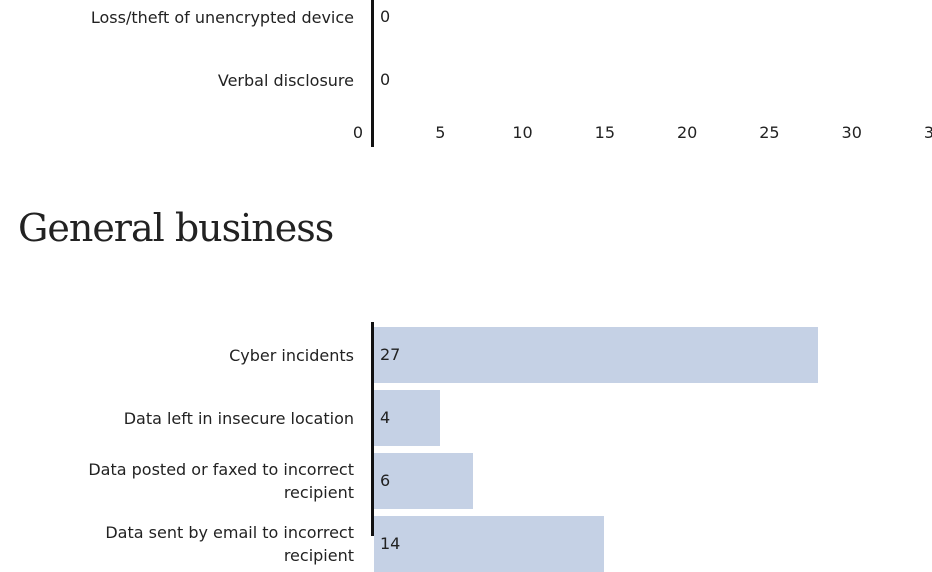 The image size is (932, 572). I want to click on x-tick-label: 10, so click(522, 132).